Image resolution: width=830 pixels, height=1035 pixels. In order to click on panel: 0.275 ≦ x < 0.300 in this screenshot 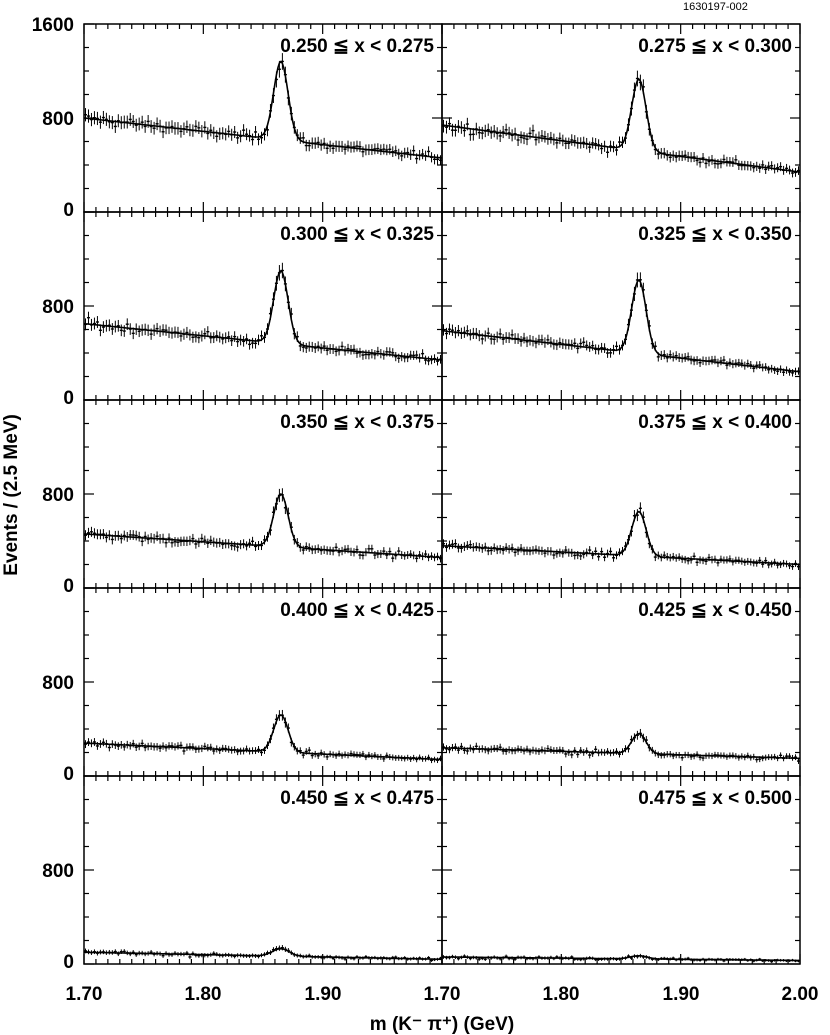, I will do `click(621, 118)`.